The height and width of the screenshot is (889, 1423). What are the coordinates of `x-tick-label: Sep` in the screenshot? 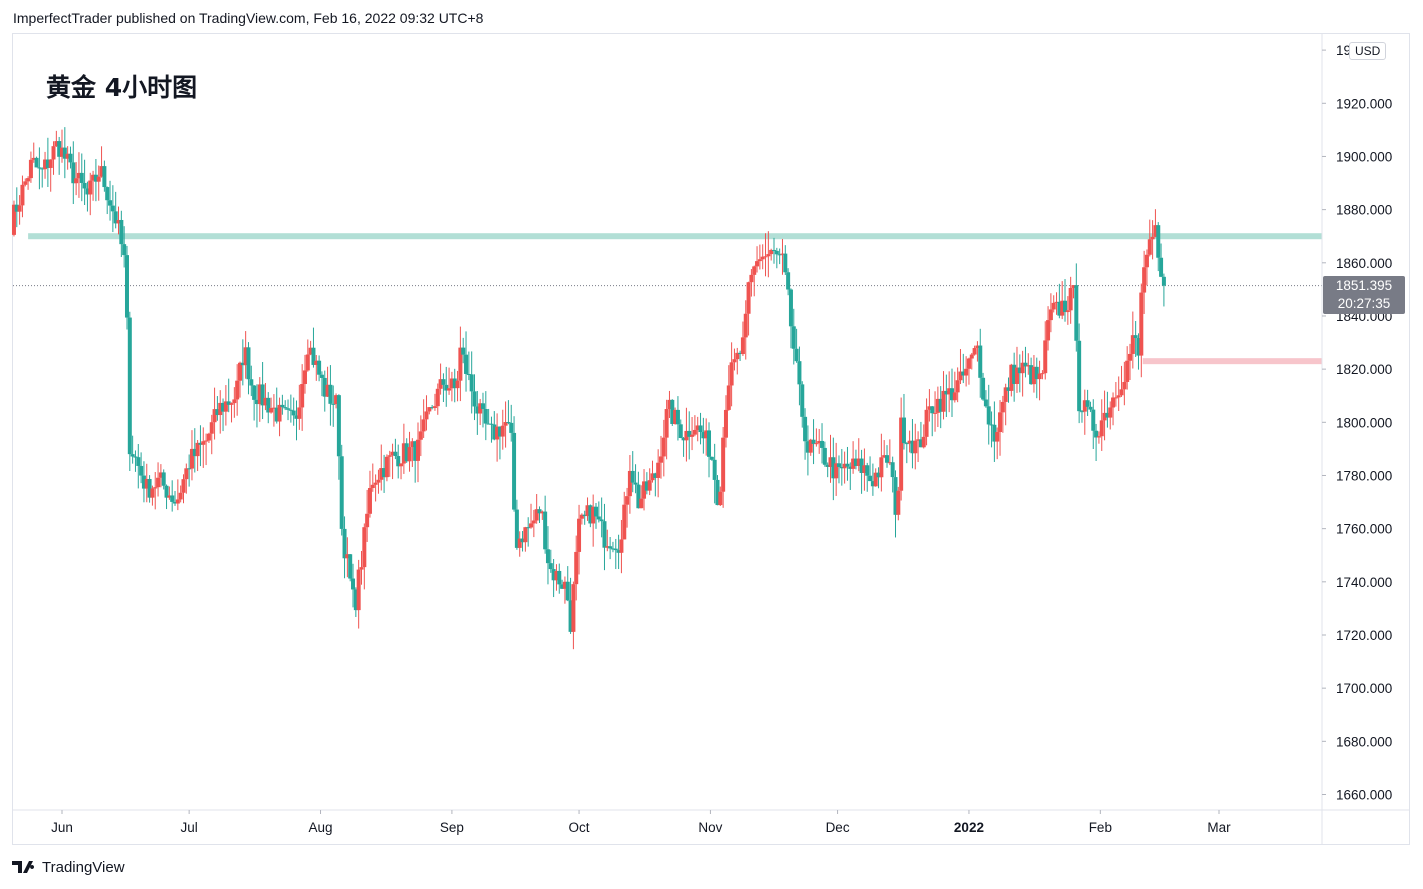 It's located at (452, 827).